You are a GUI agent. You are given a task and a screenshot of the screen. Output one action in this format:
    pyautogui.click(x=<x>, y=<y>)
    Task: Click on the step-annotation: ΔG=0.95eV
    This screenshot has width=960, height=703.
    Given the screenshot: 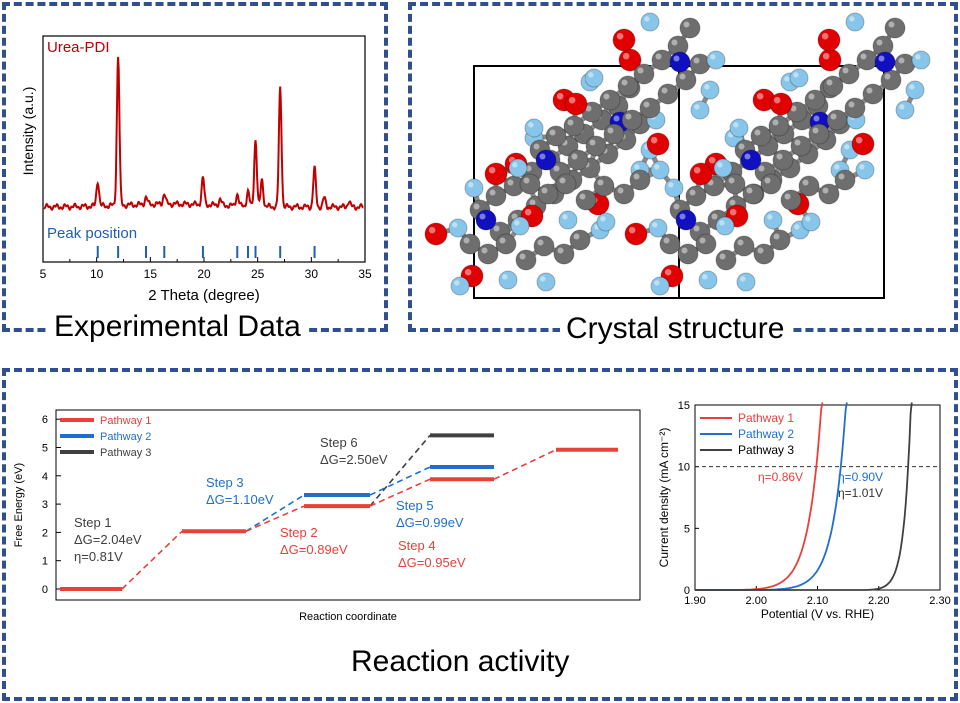 What is the action you would take?
    pyautogui.click(x=432, y=562)
    